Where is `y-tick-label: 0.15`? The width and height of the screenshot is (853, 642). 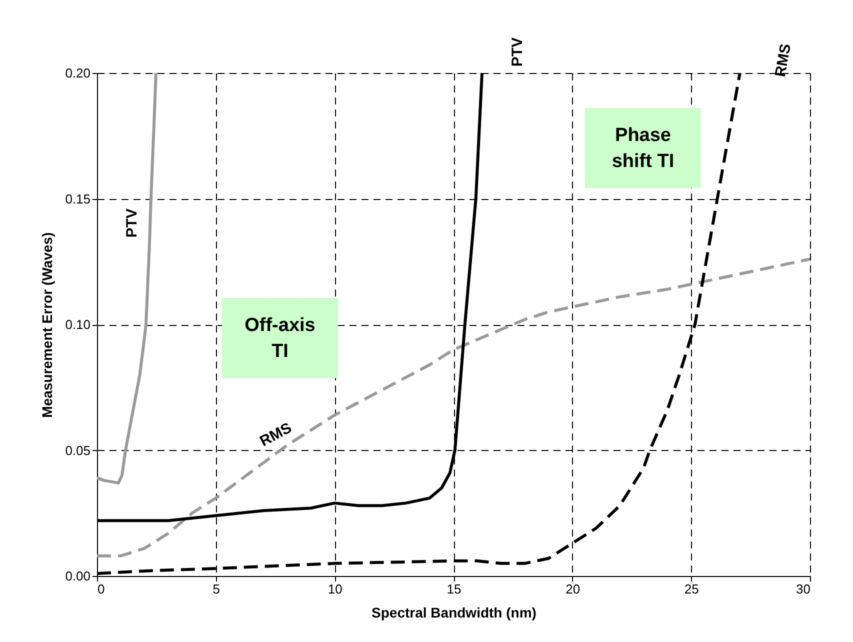 y-tick-label: 0.15 is located at coordinates (77, 198).